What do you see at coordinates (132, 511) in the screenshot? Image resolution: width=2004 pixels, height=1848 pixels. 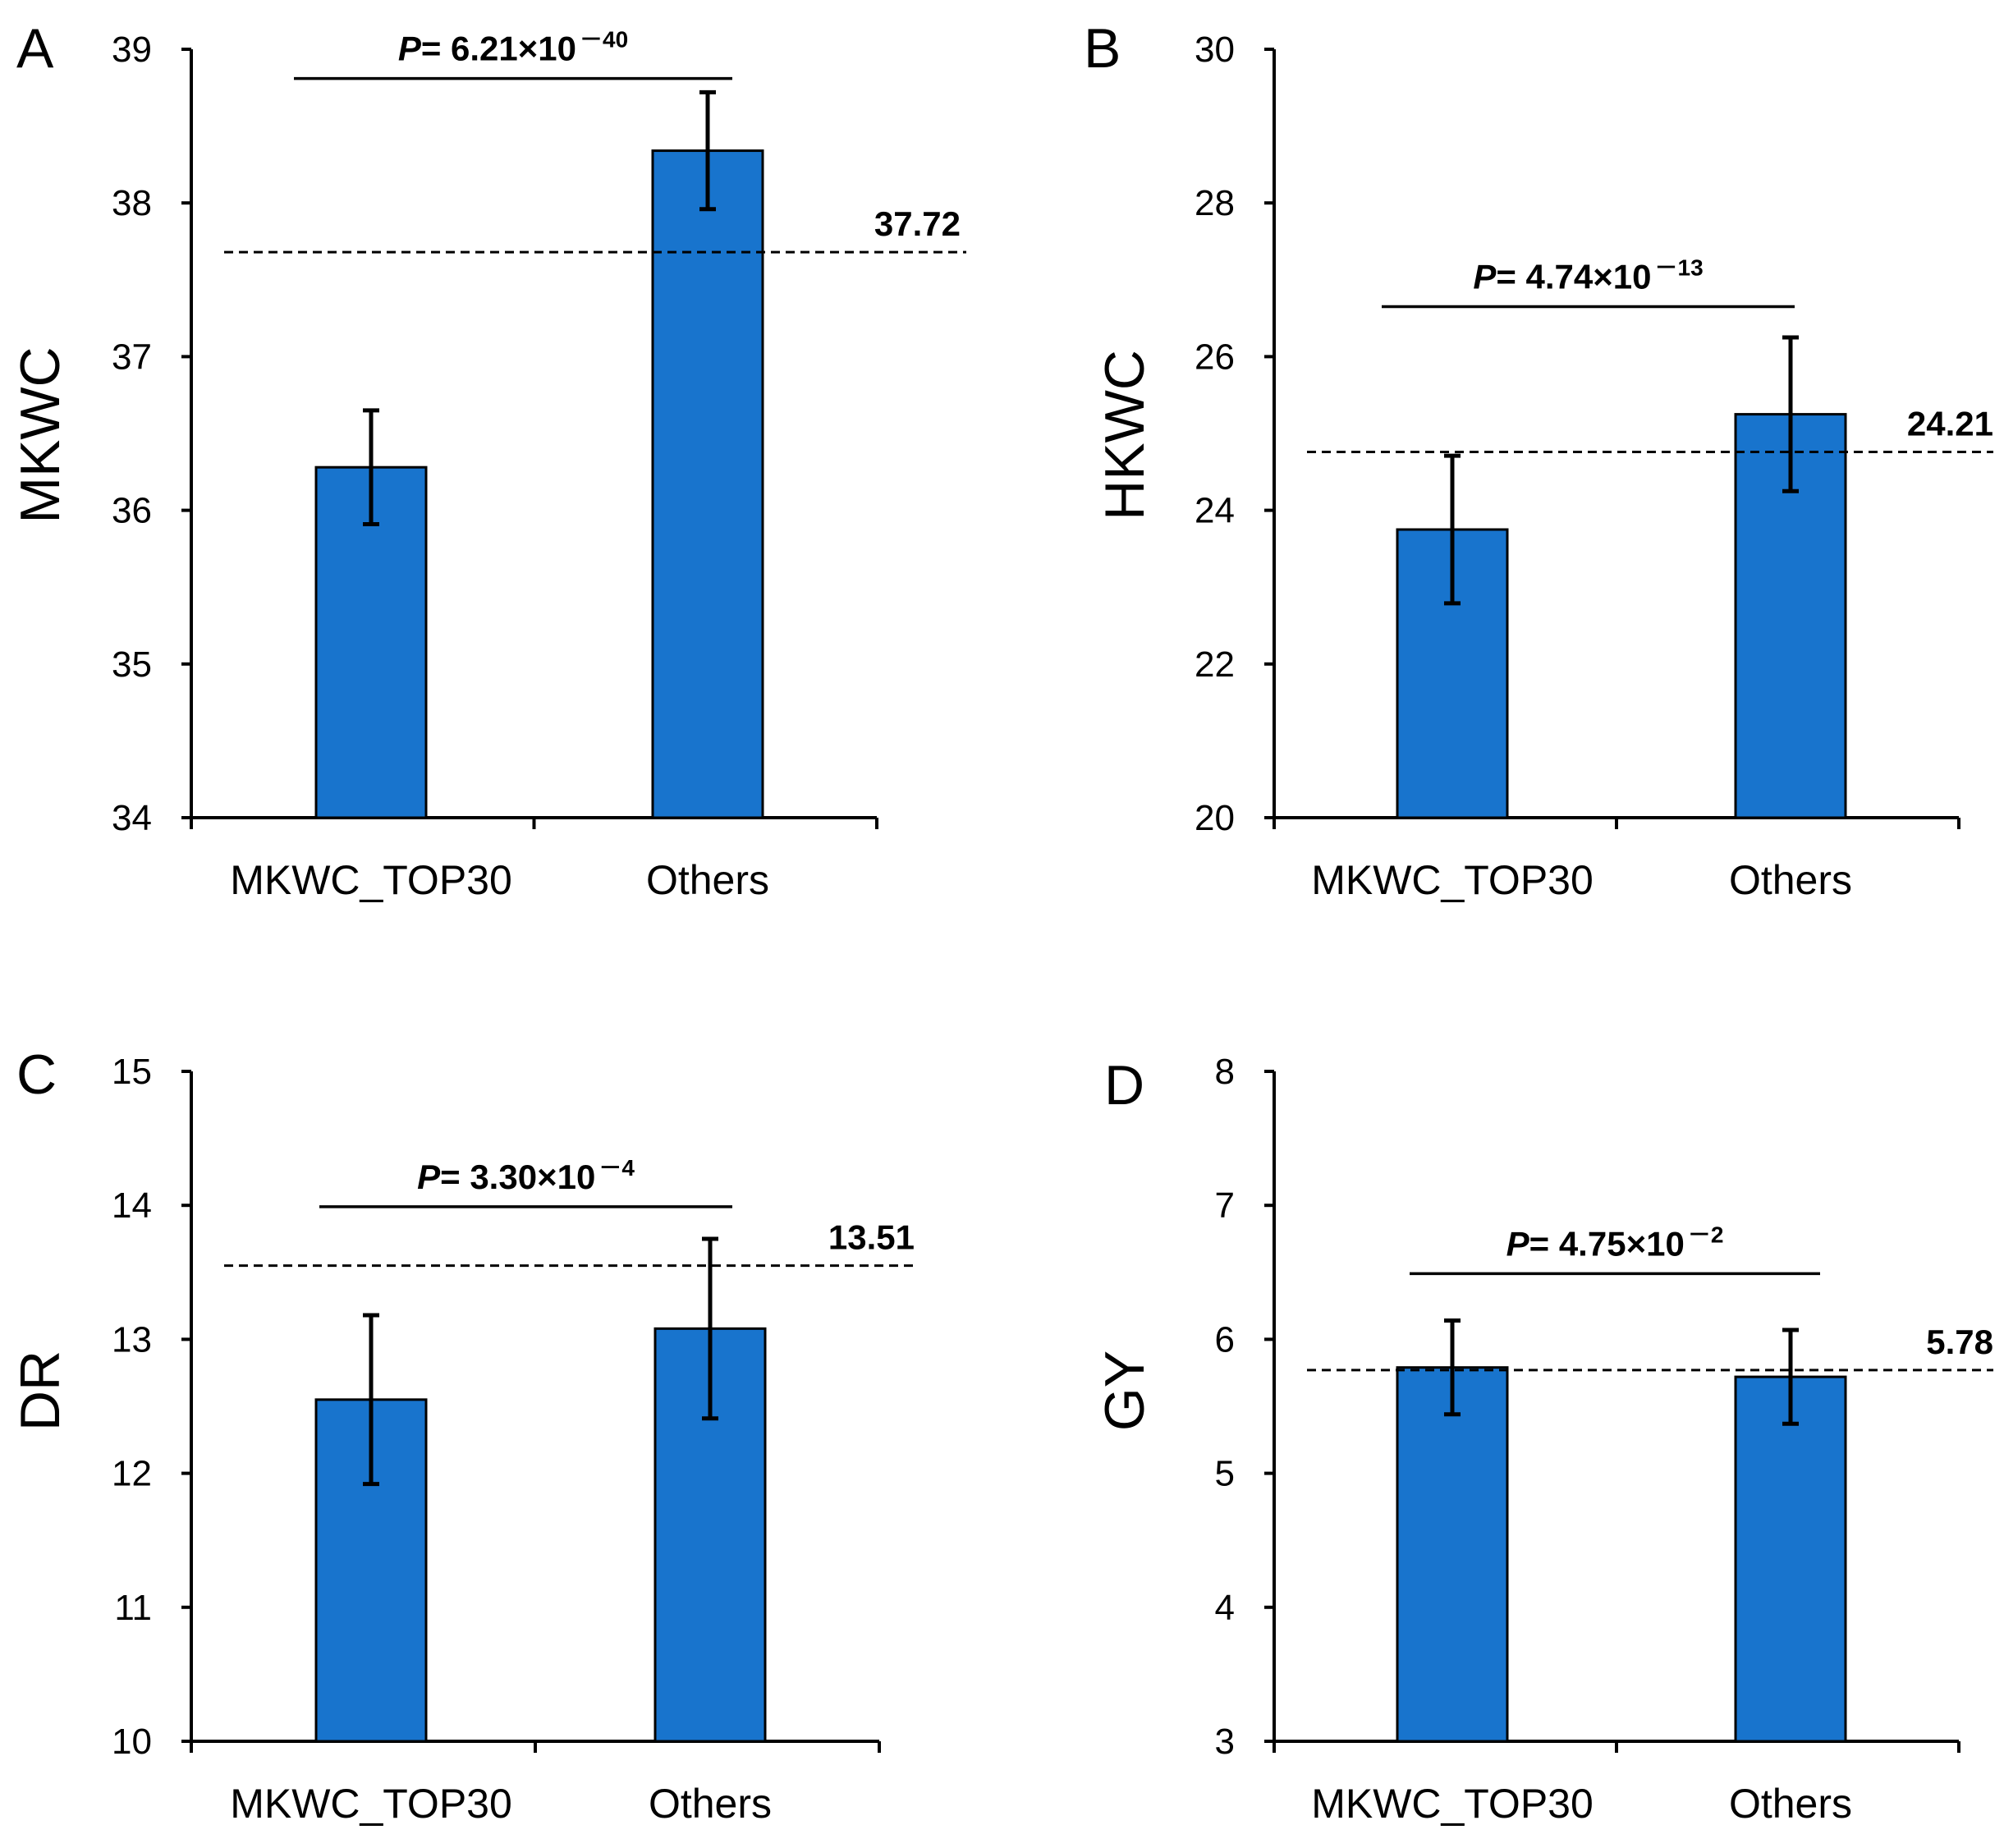 I see `y-tick-label: 36` at bounding box center [132, 511].